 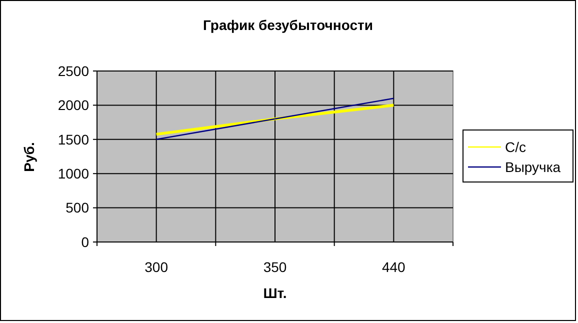 What do you see at coordinates (74, 105) in the screenshot?
I see `y-tick-label: 2000` at bounding box center [74, 105].